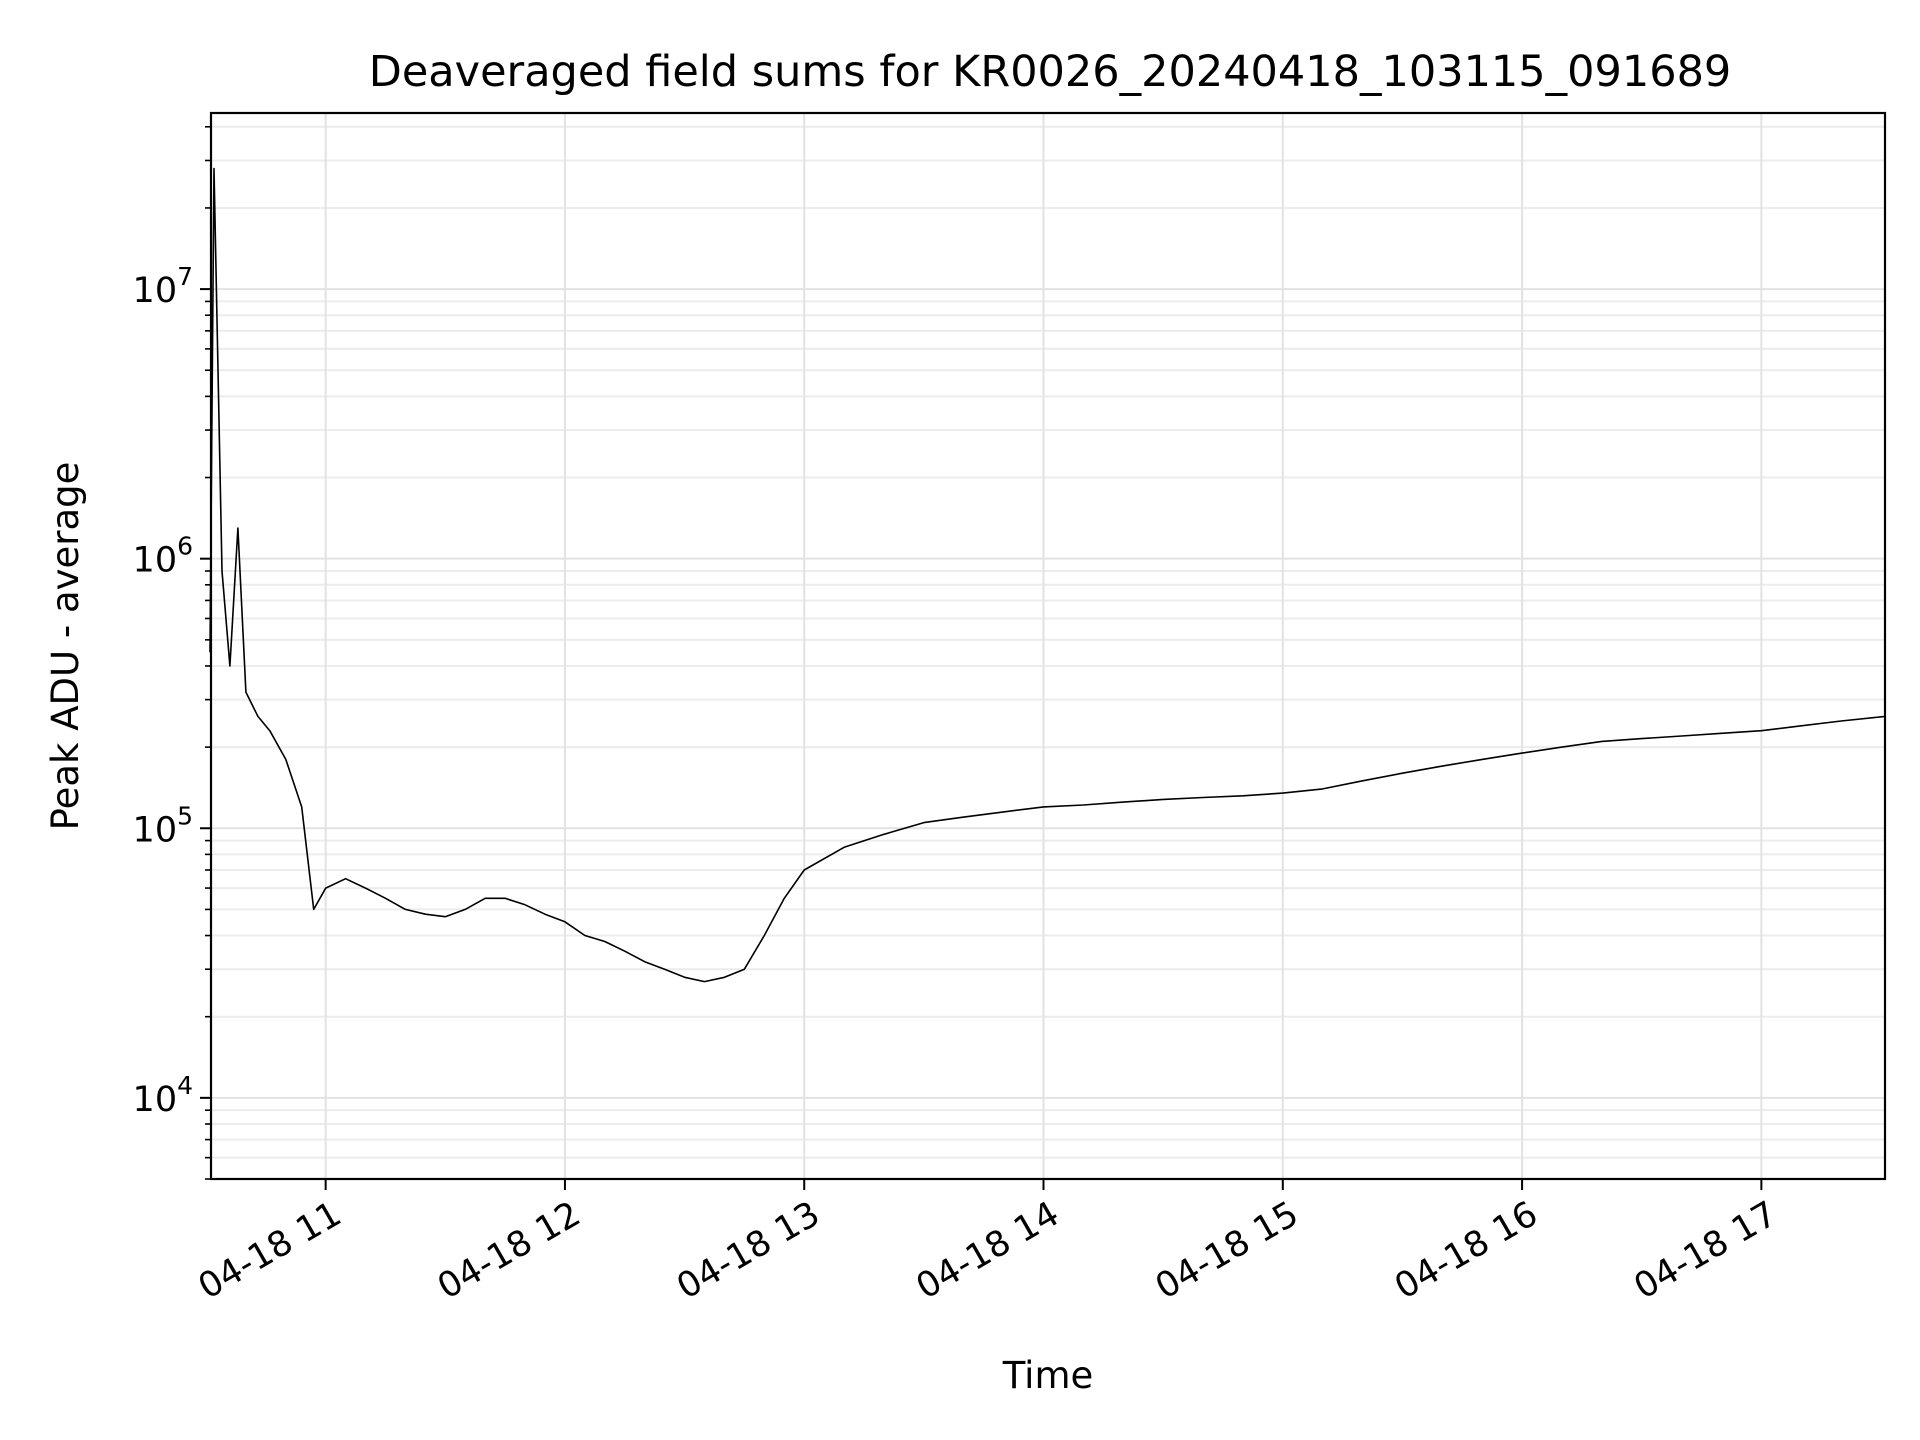 This screenshot has width=1920, height=1440. Describe the element at coordinates (65, 646) in the screenshot. I see `y-axis-label: Peak ADU - average` at that location.